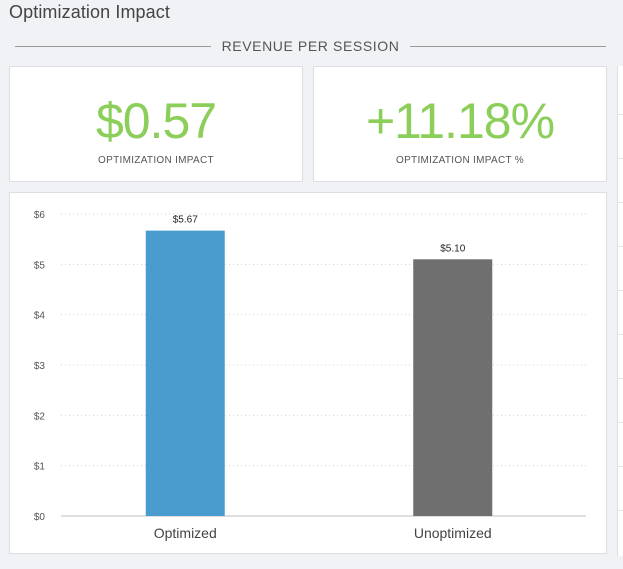 The height and width of the screenshot is (569, 623). I want to click on section-header: REVENUE PER SESSION, so click(311, 46).